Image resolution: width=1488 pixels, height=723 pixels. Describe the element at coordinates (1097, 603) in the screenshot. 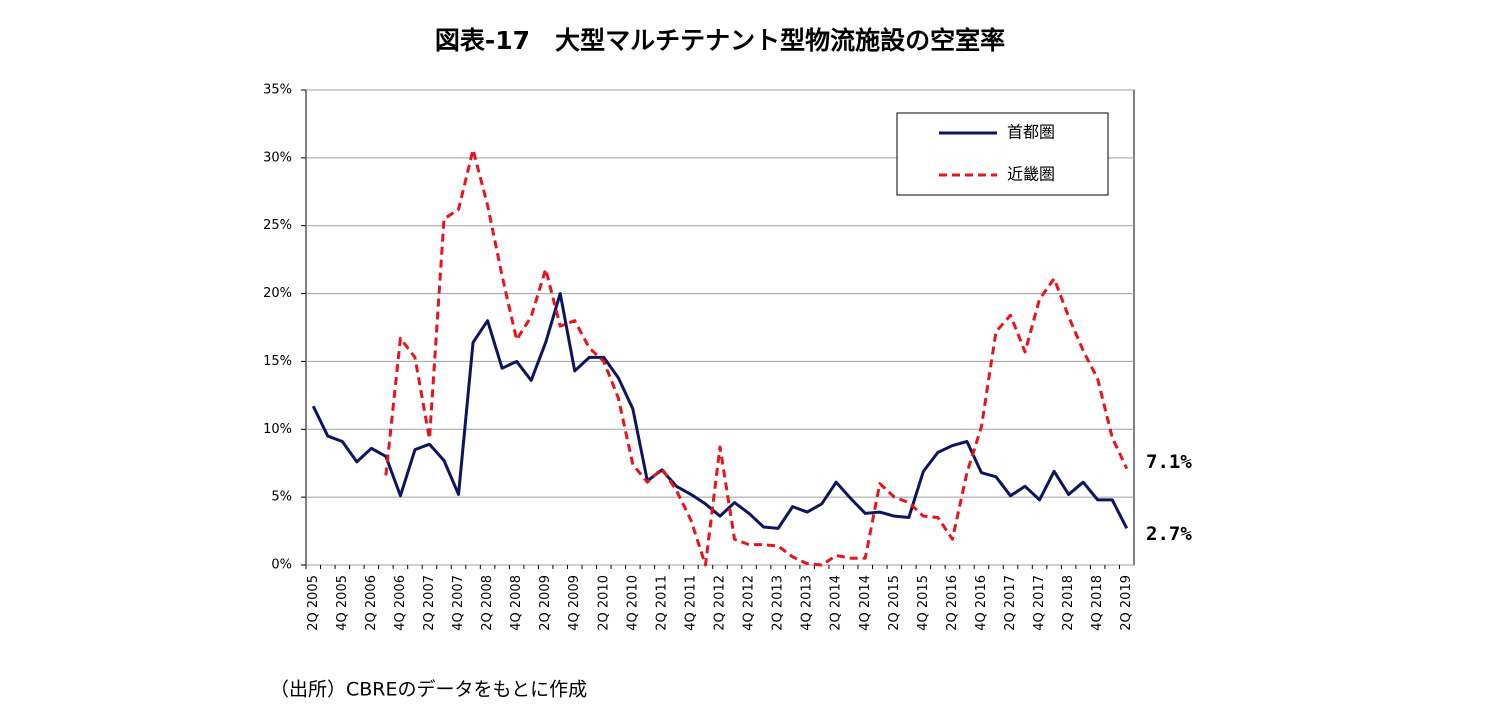

I see `x-tick-label: 4Q 2018` at that location.